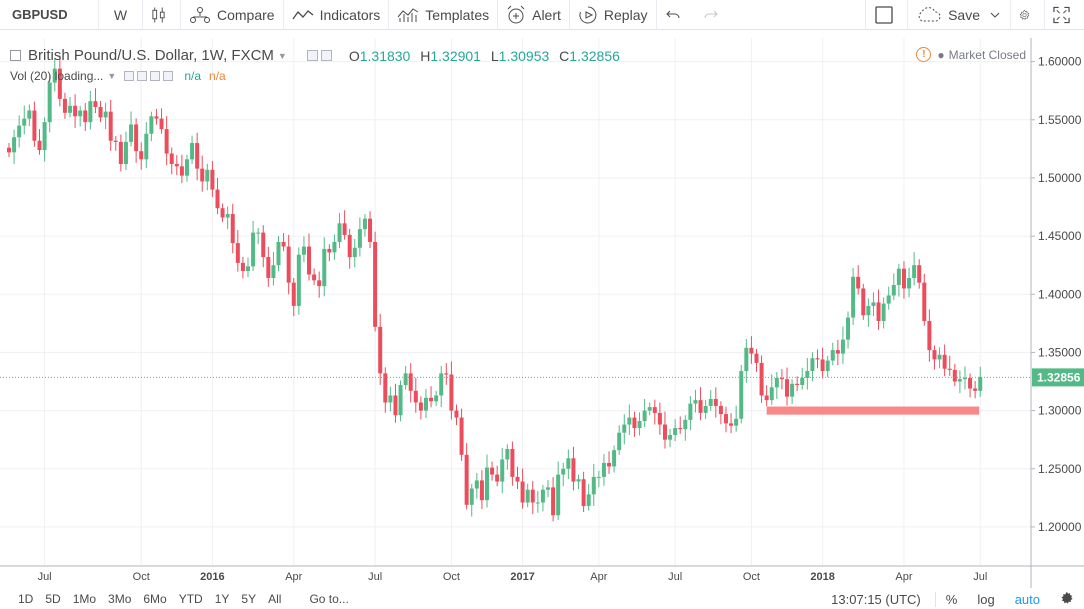 This screenshot has height=609, width=1084. What do you see at coordinates (326, 55) in the screenshot?
I see `legend-settings-icon` at bounding box center [326, 55].